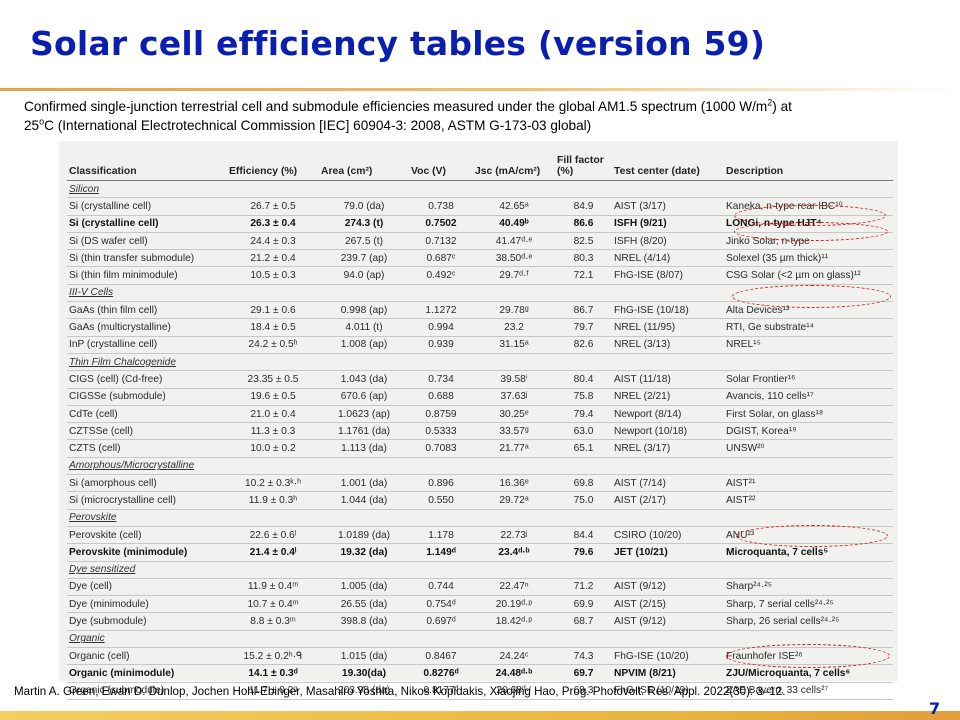 This screenshot has height=720, width=960. What do you see at coordinates (514, 327) in the screenshot?
I see `table-cell: 23.2` at bounding box center [514, 327].